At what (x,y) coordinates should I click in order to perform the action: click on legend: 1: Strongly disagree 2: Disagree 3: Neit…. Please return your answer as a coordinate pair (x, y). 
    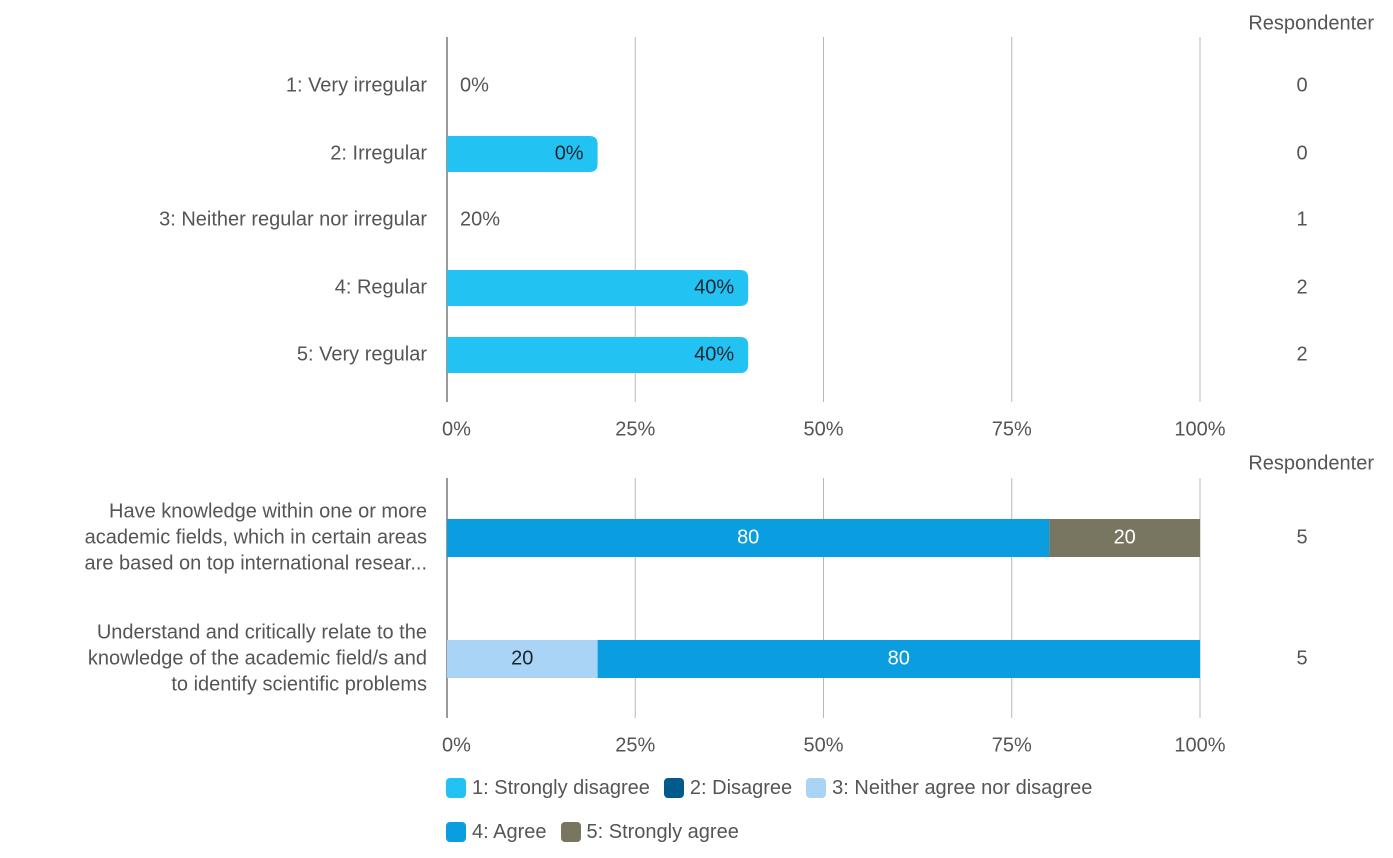
    Looking at the image, I should click on (846, 814).